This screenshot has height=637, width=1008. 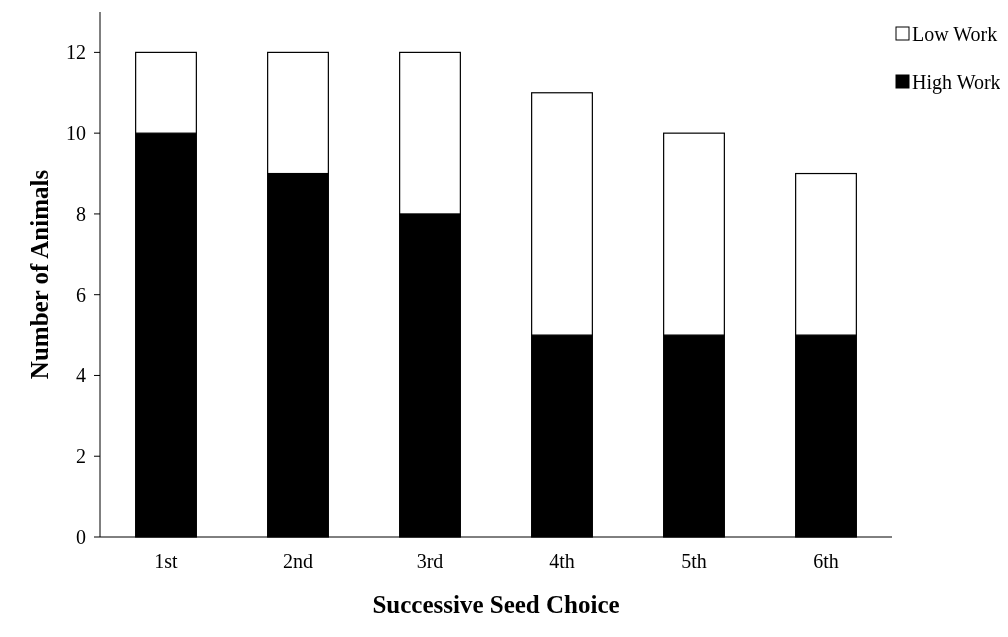 I want to click on y-tick-label: 12, so click(x=76, y=52).